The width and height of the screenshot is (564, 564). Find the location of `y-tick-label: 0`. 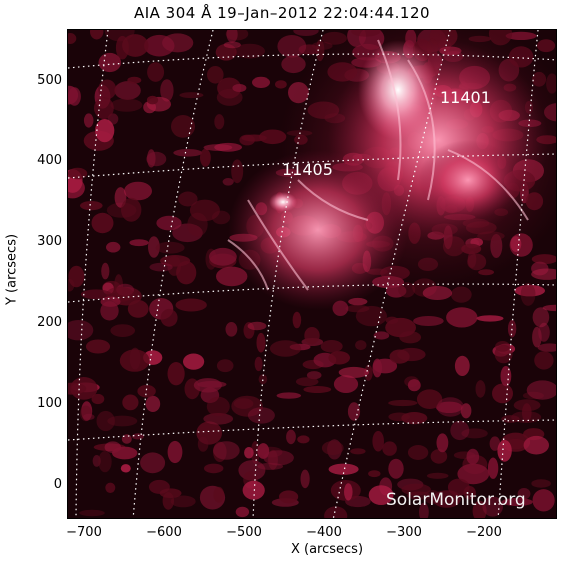

y-tick-label: 0 is located at coordinates (57, 484).